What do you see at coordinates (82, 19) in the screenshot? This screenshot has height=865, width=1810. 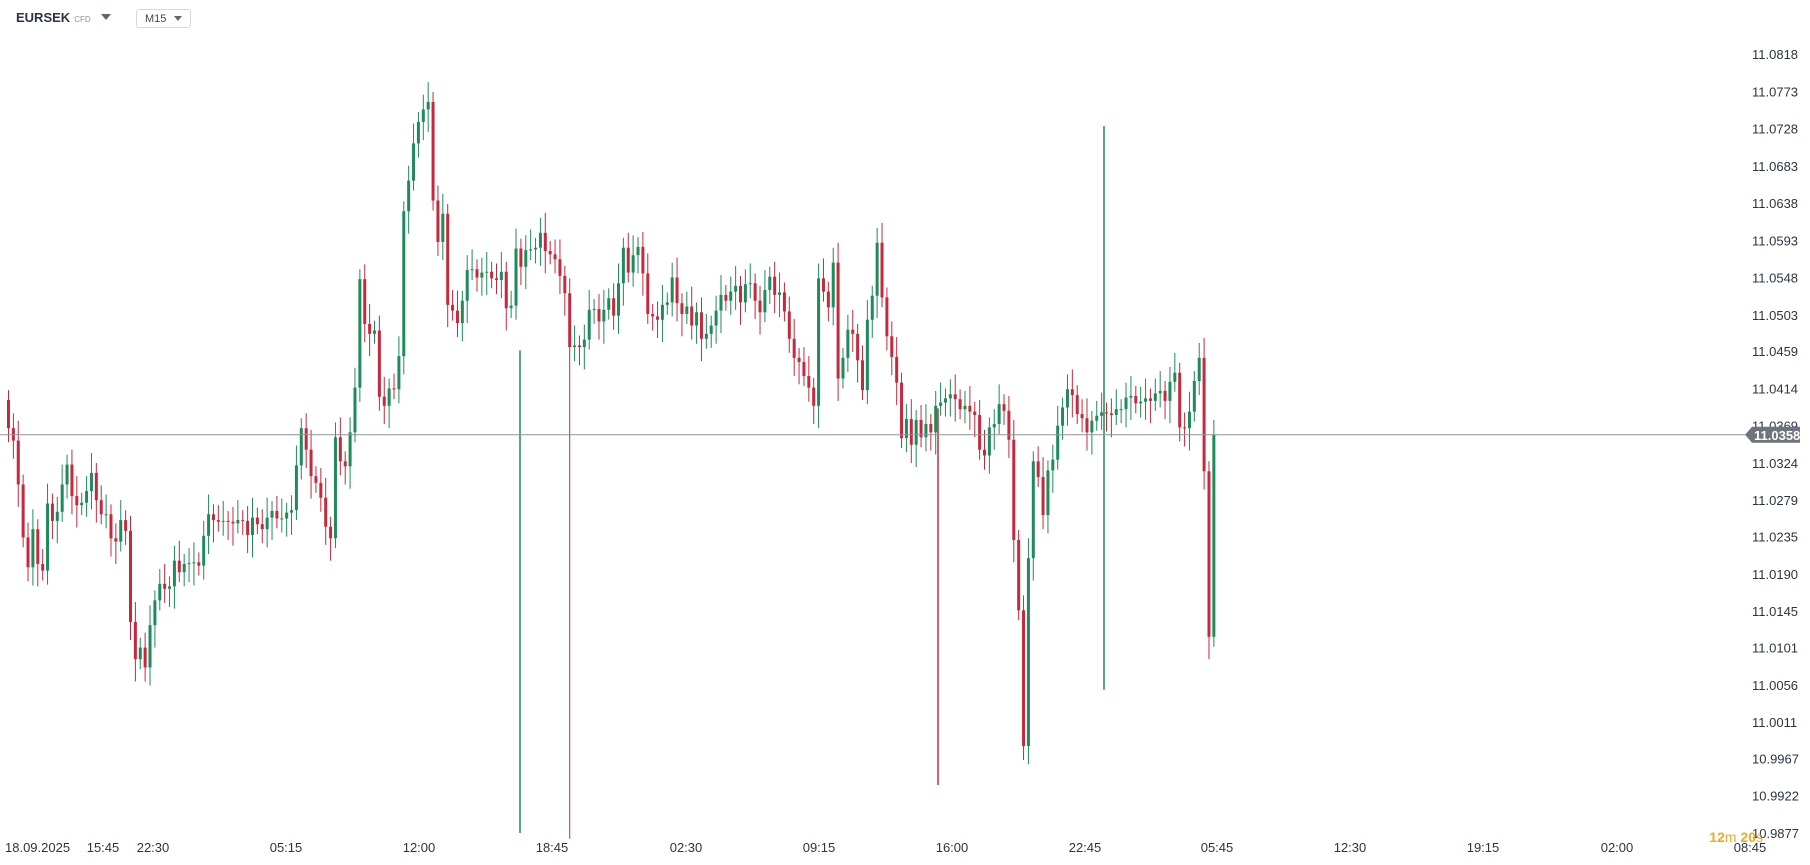 I see `instrument-type-label: CFD` at bounding box center [82, 19].